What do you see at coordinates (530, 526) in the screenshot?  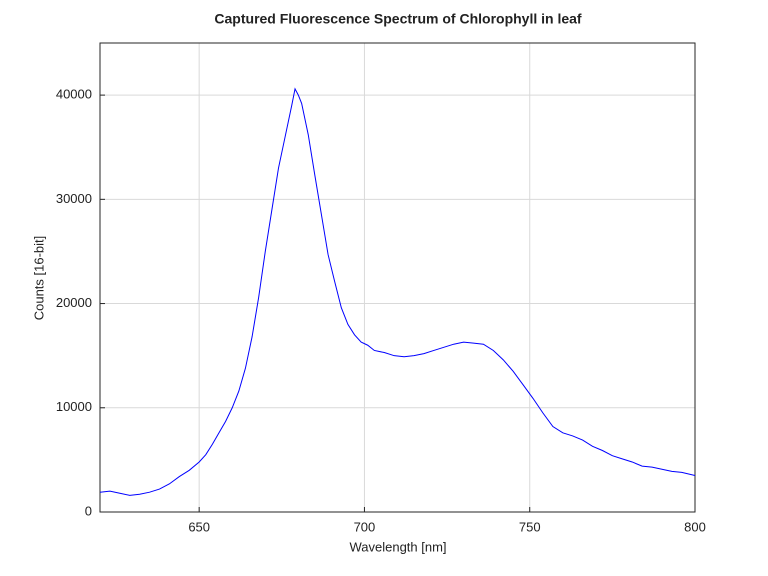 I see `x-tick-label: 750` at bounding box center [530, 526].